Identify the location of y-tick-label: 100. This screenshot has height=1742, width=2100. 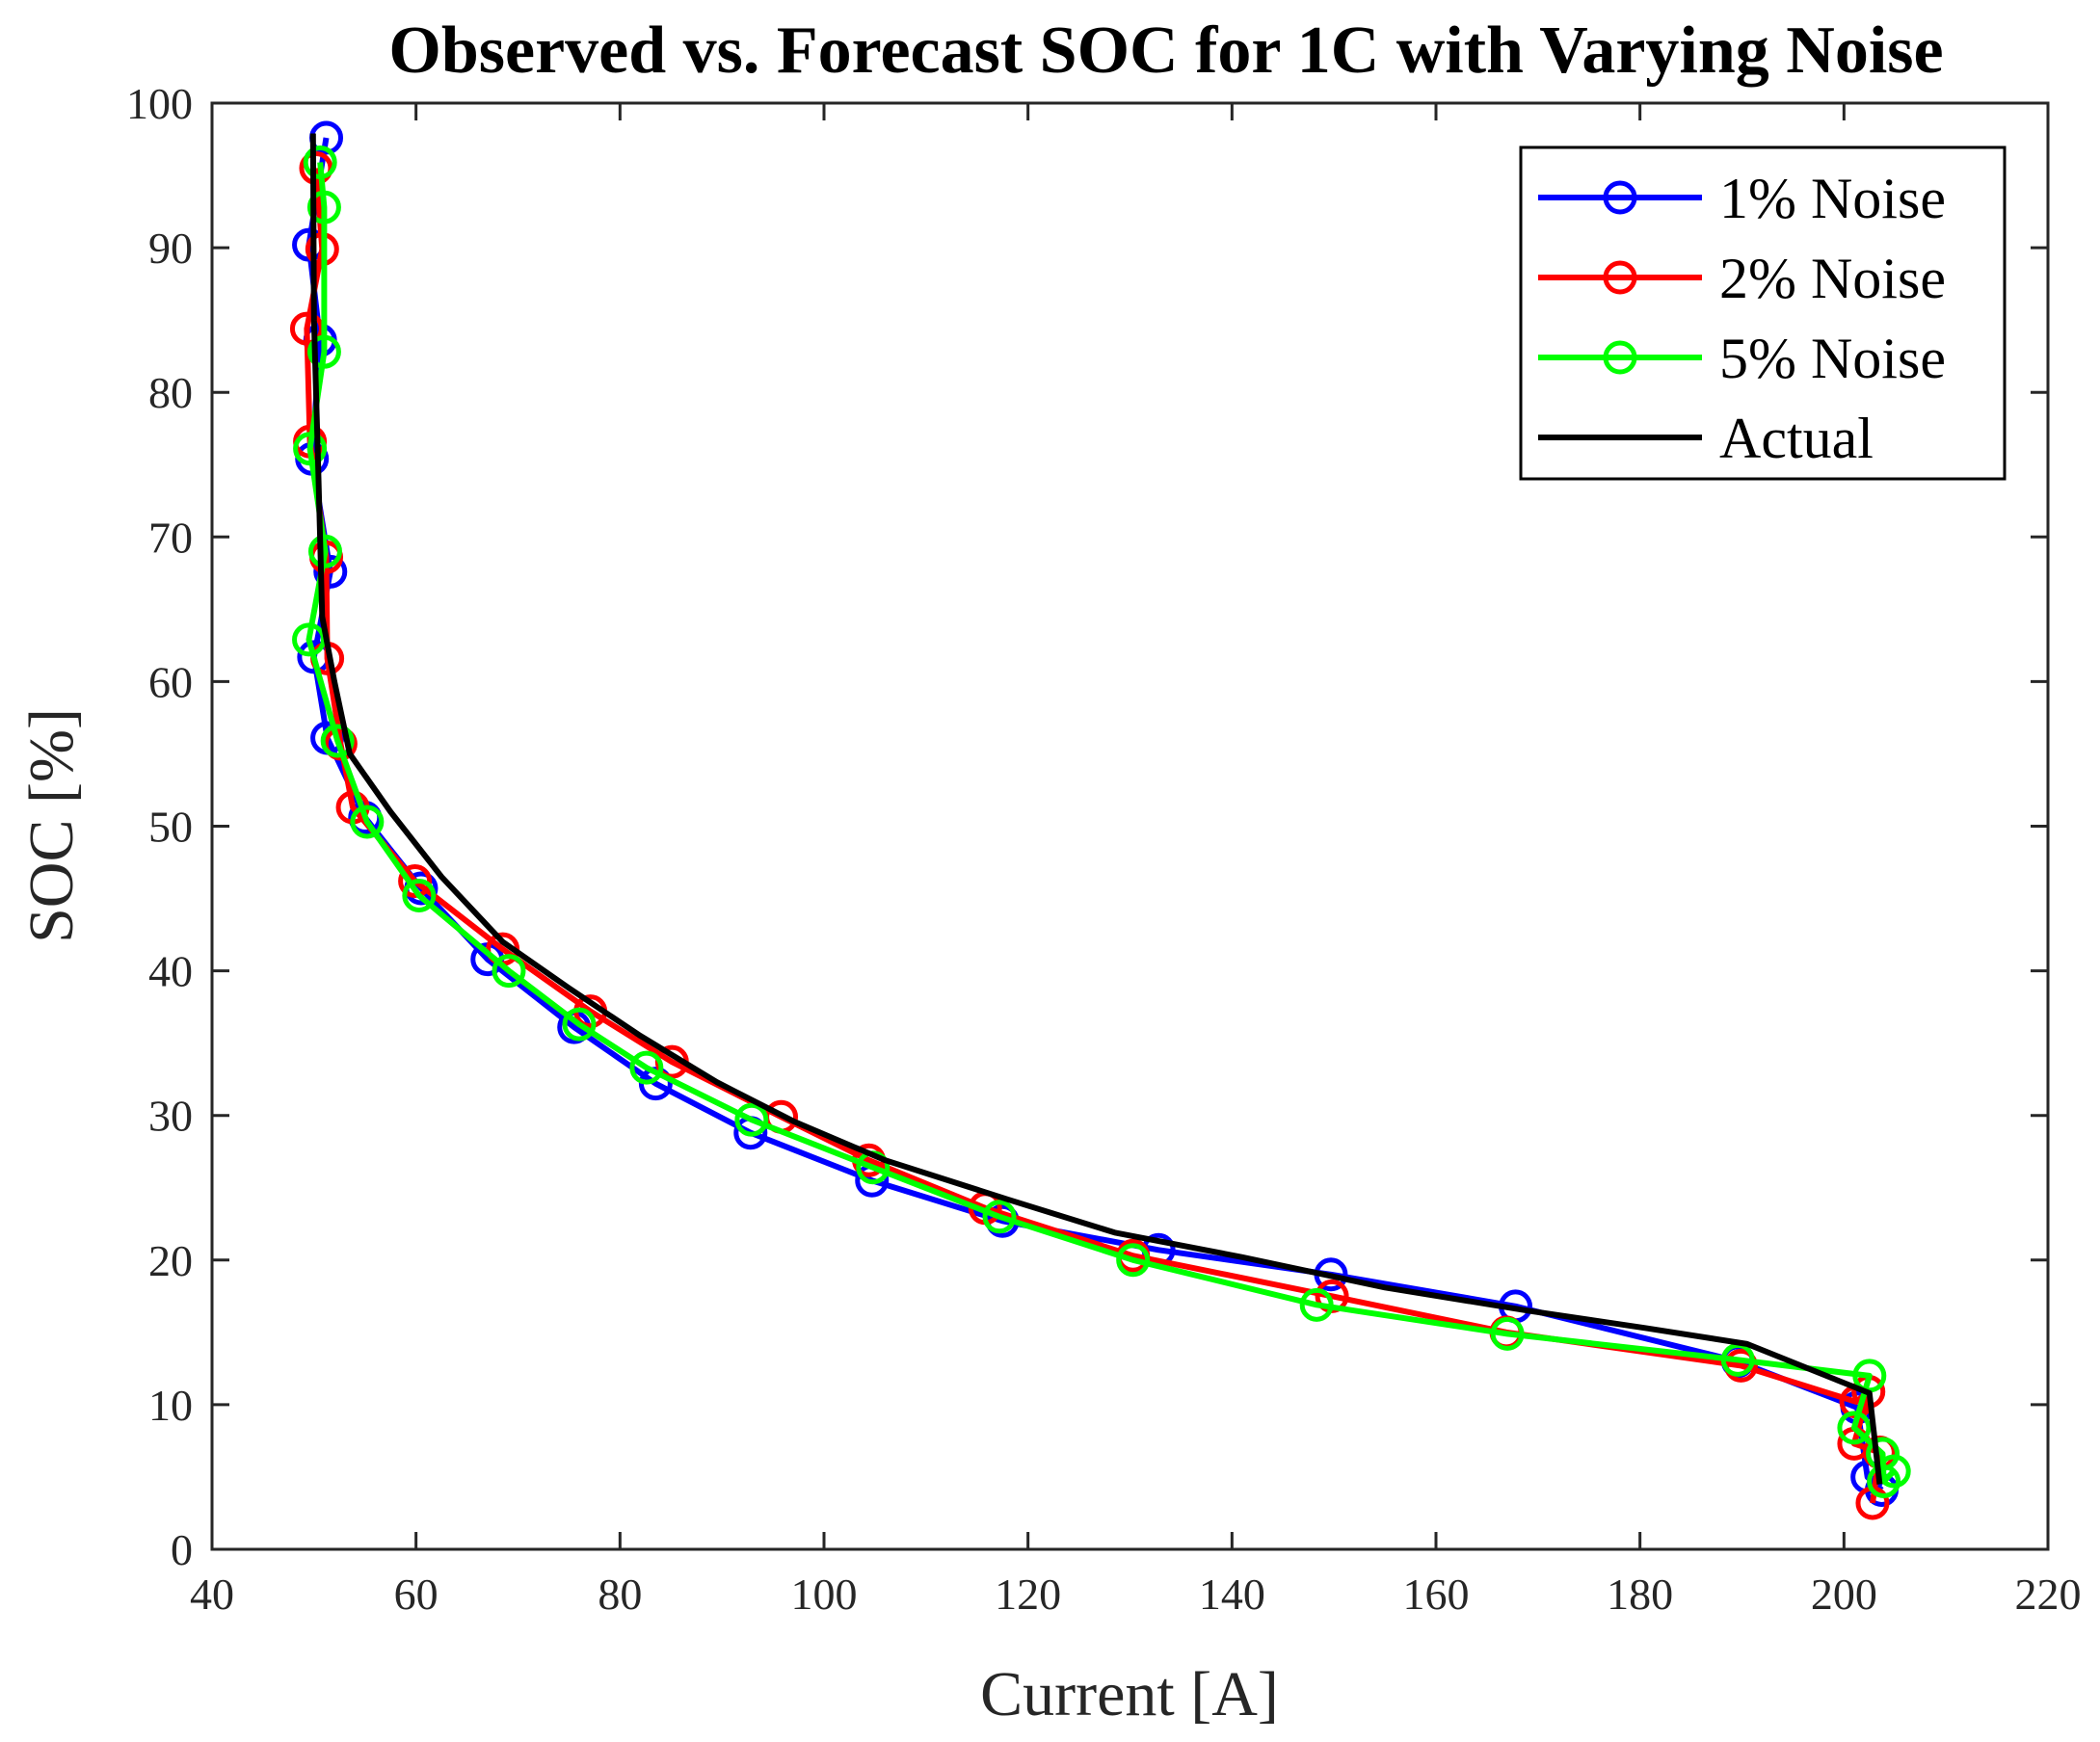
(159, 104).